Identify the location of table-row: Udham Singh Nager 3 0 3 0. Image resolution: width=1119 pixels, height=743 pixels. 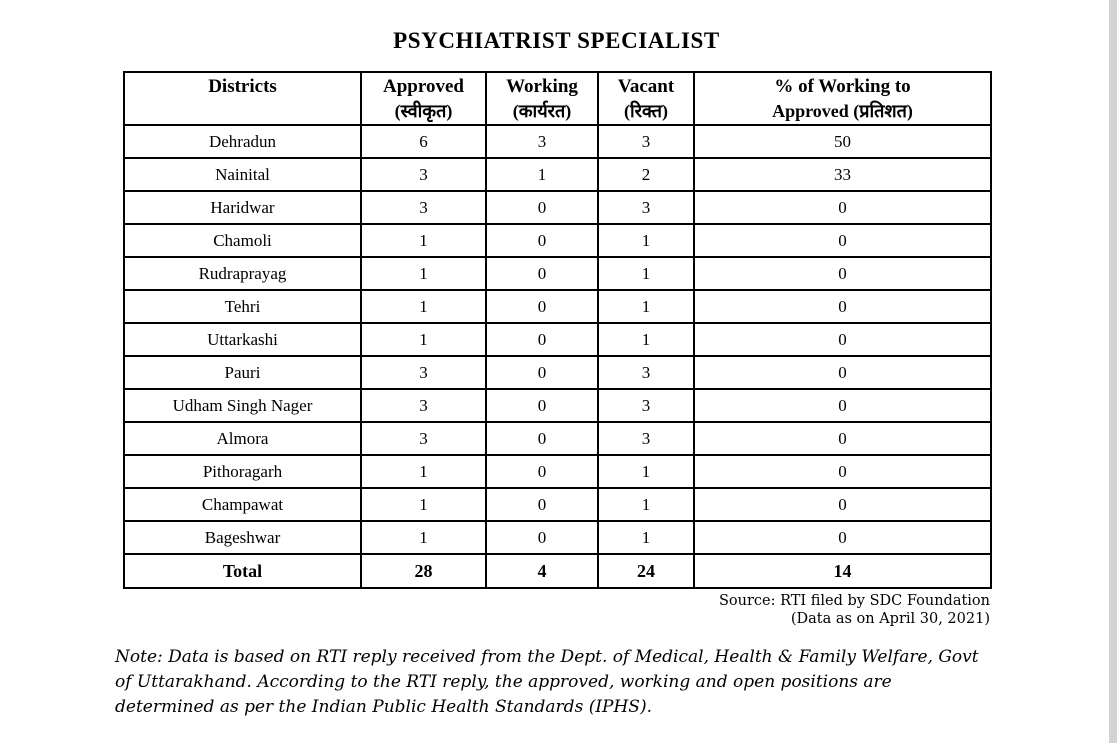
(557, 405).